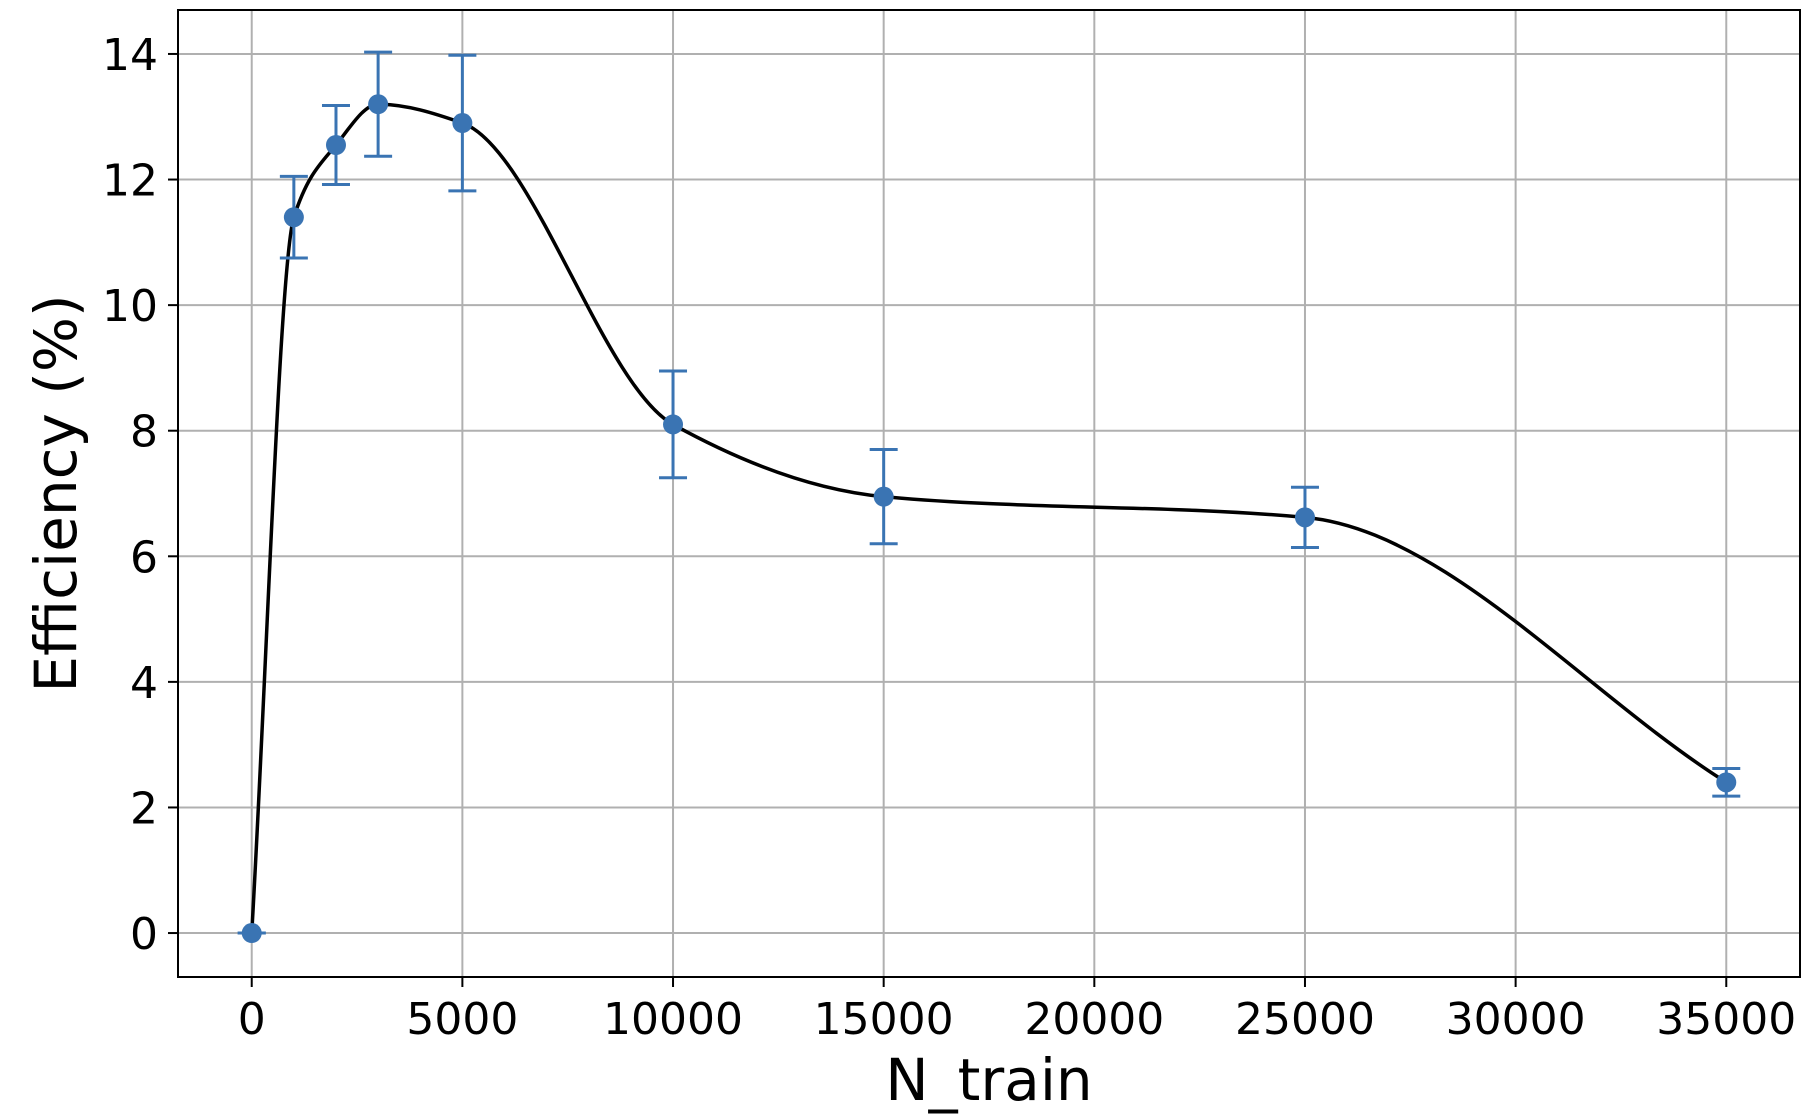  Describe the element at coordinates (1516, 1019) in the screenshot. I see `x-tick-label: 30000` at that location.